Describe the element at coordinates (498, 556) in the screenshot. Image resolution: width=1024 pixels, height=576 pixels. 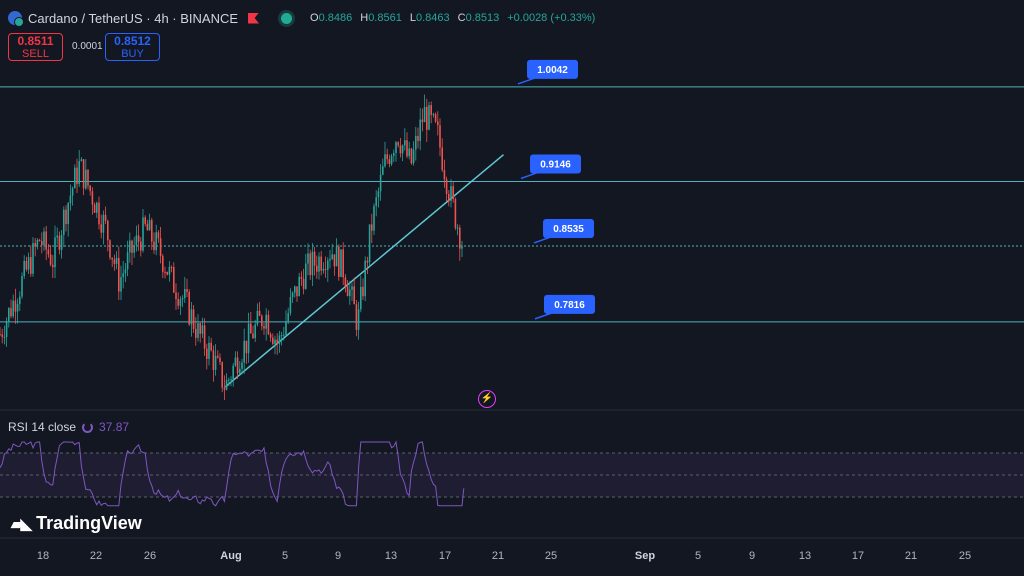
I see `time-axis-tick: 21` at that location.